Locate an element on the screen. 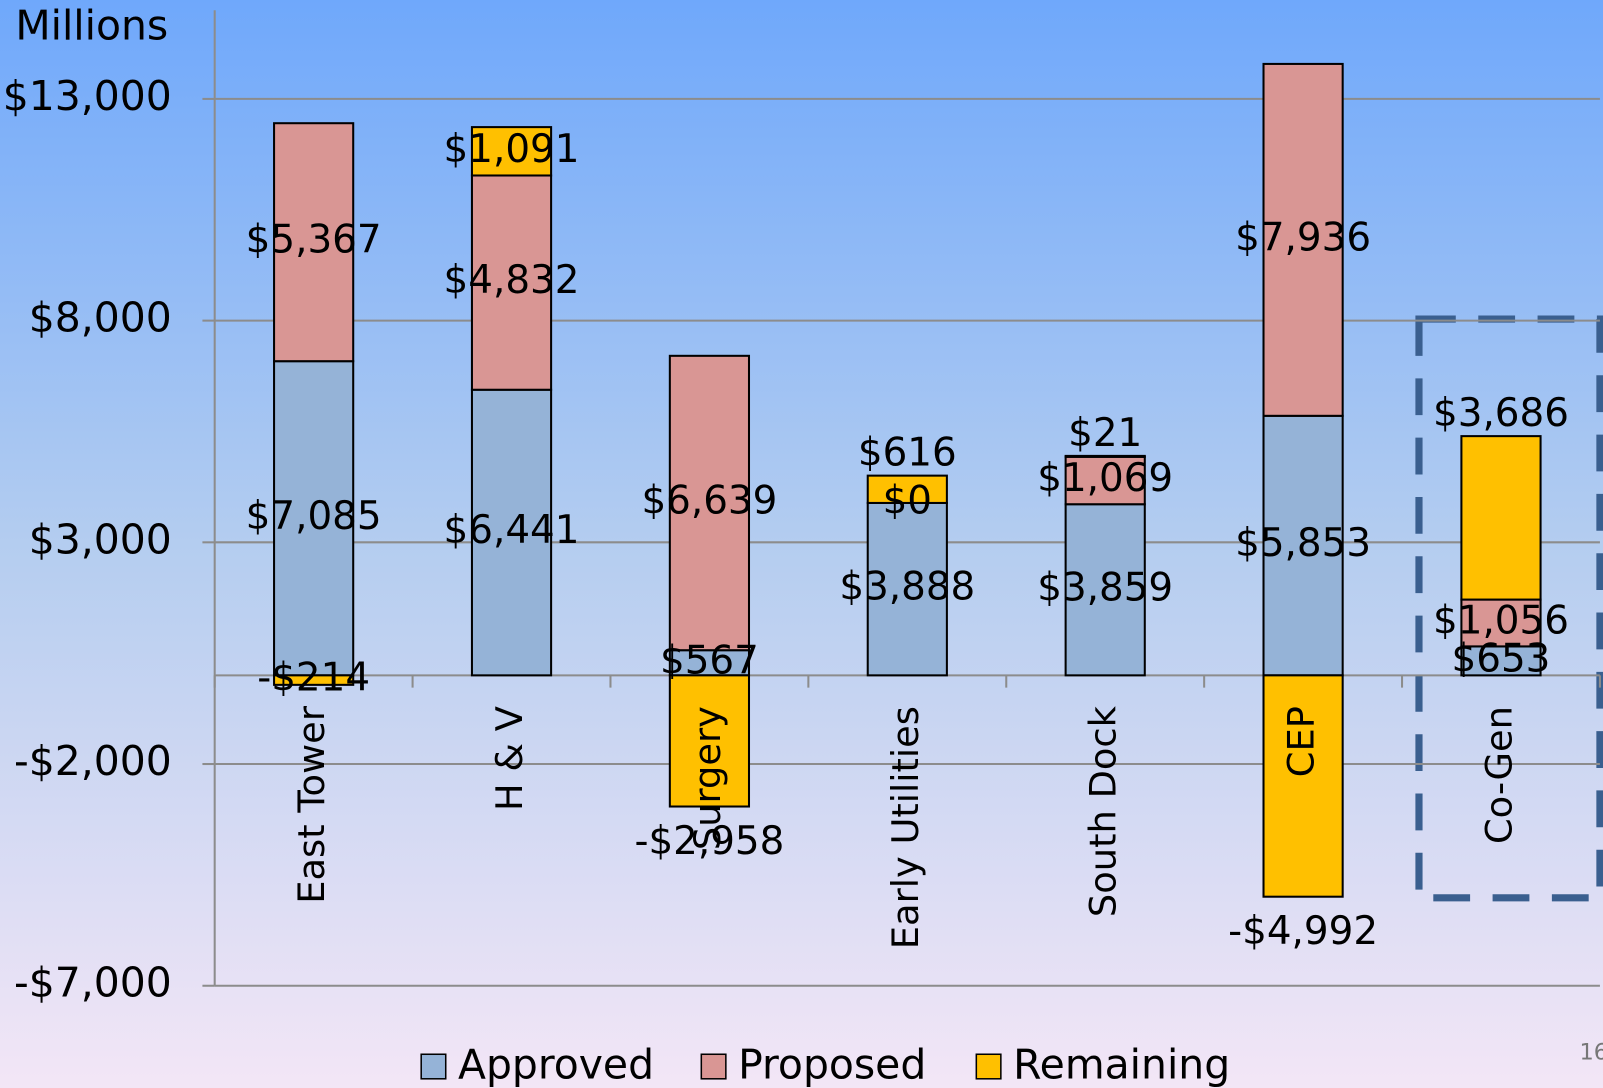  y-tick-label: -$7,000 is located at coordinates (93, 983).